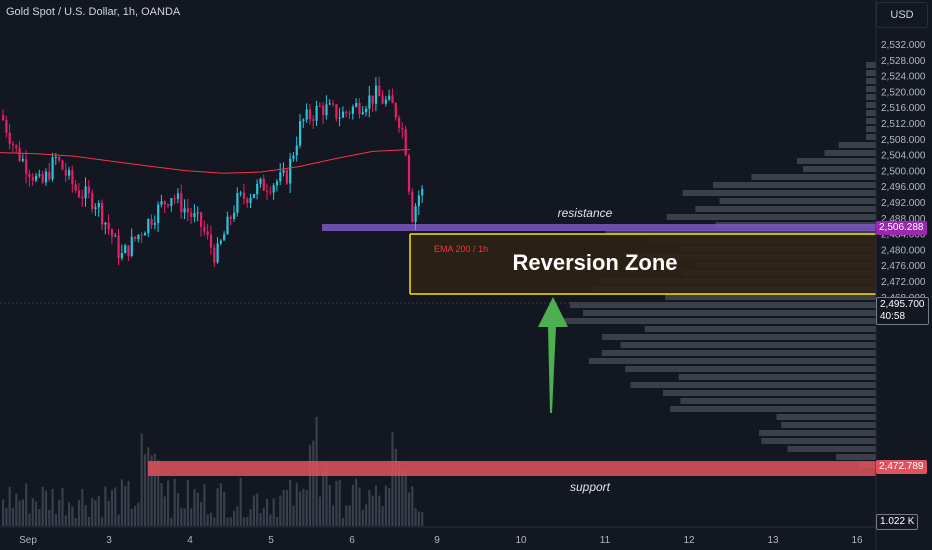 Image resolution: width=932 pixels, height=550 pixels. Describe the element at coordinates (590, 487) in the screenshot. I see `support-label: support` at that location.